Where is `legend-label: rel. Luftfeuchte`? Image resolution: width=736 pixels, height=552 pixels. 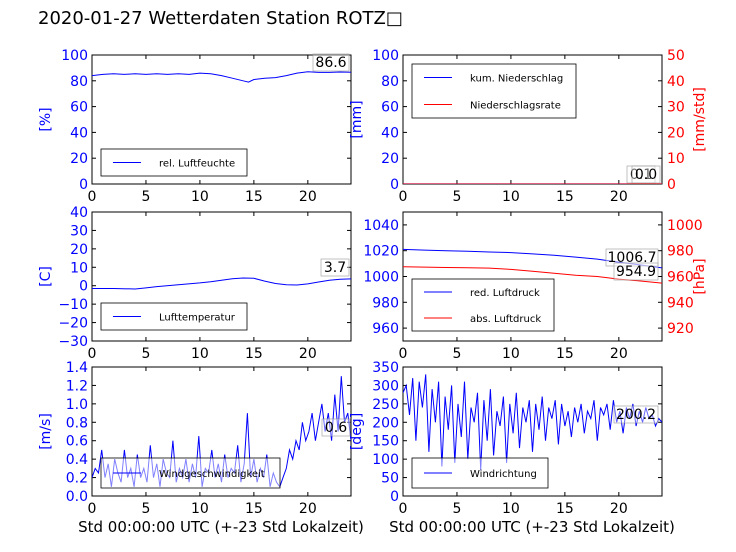 legend-label: rel. Luftfeuchte is located at coordinates (197, 164).